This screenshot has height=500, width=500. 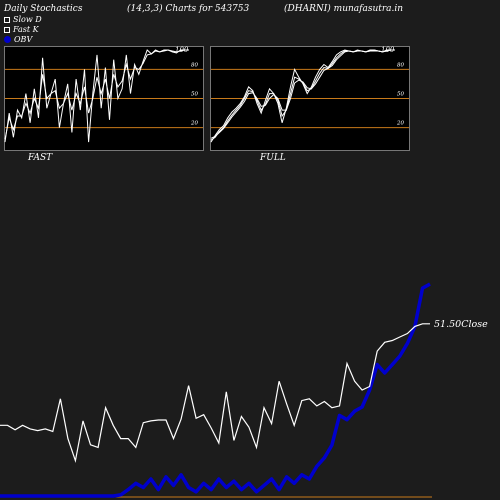 What do you see at coordinates (194, 65) in the screenshot?
I see `fast-tick-80: 80` at bounding box center [194, 65].